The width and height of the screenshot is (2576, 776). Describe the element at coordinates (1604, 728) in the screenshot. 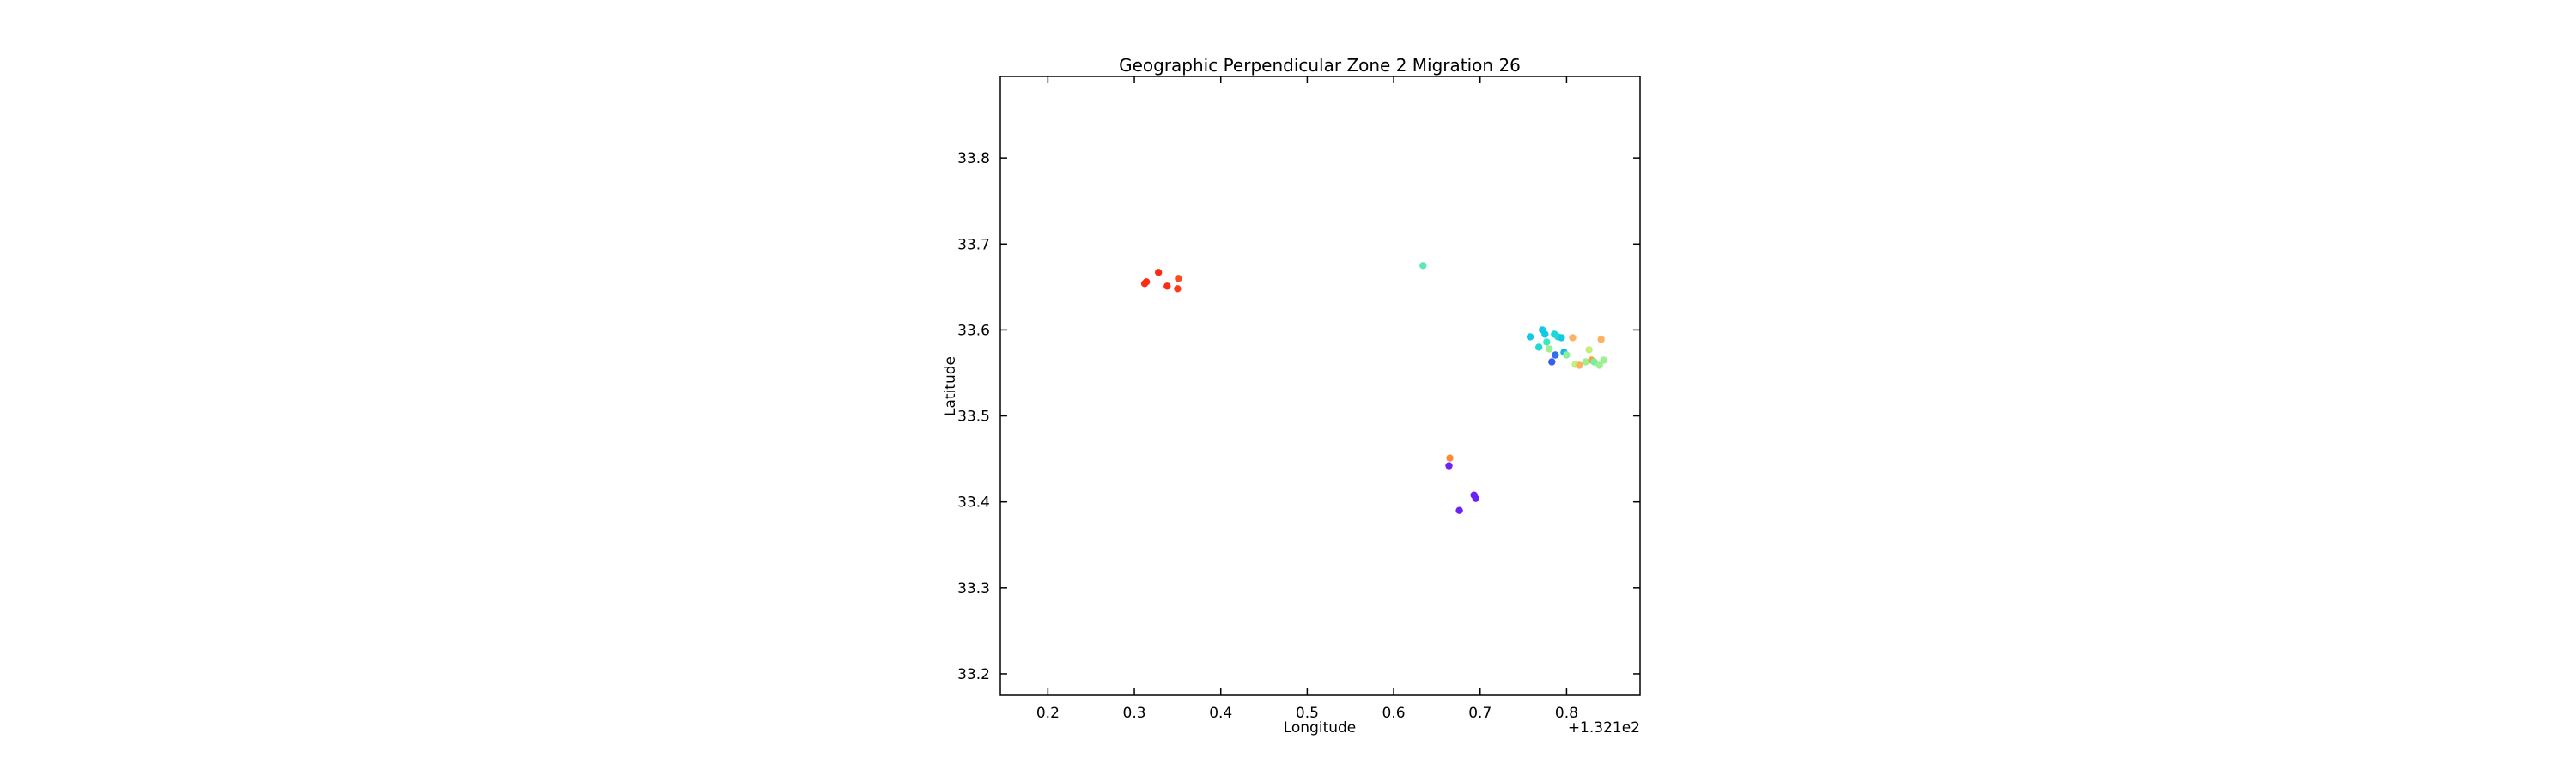

I see `x-axis-offset-label: +1.321e2` at that location.